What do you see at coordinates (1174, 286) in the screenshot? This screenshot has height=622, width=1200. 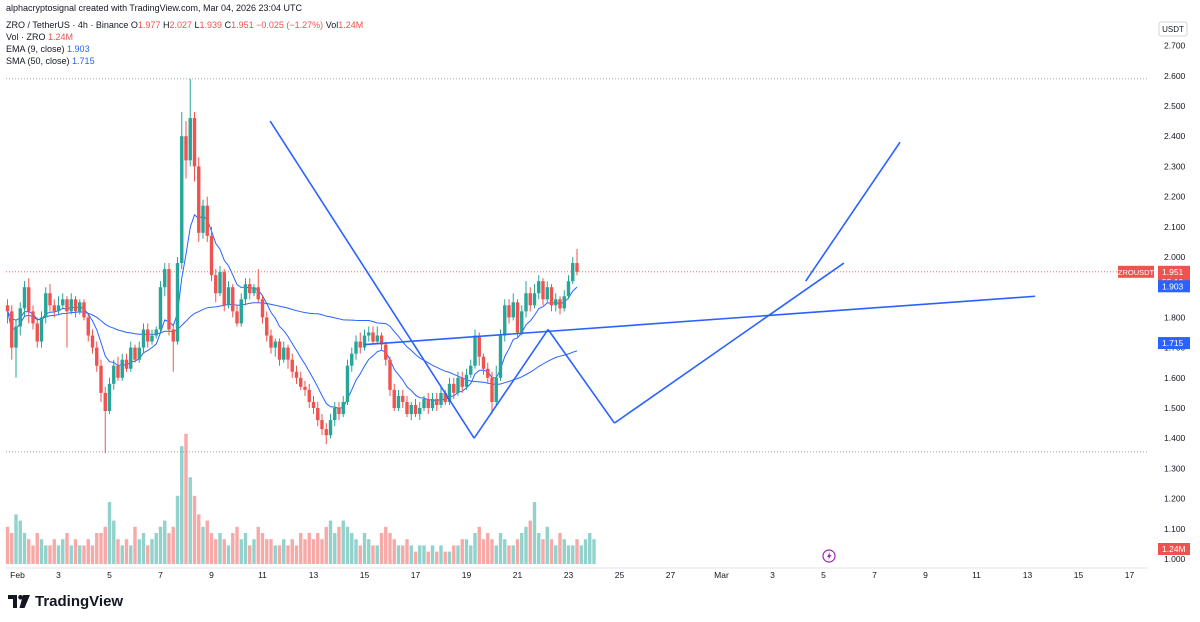 I see `ema-price-tag` at bounding box center [1174, 286].